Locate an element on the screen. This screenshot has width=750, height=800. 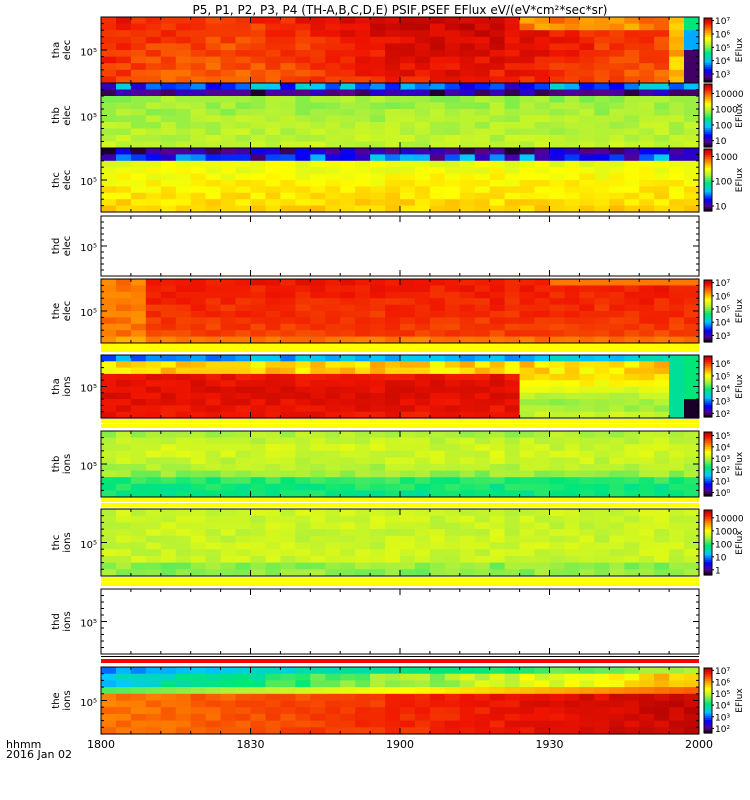
colorbar-tick-label: 100 is located at coordinates (723, 126).